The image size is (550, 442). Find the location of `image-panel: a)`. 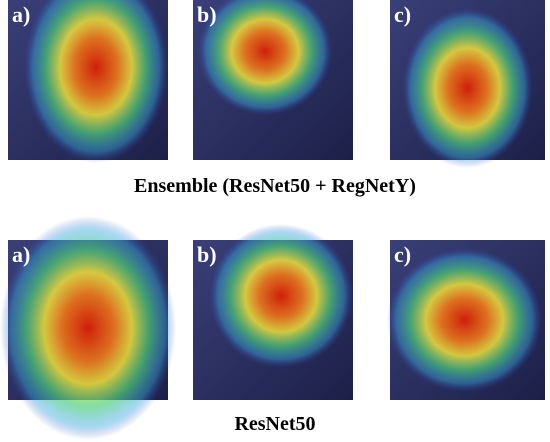

image-panel: a) is located at coordinates (88, 82).